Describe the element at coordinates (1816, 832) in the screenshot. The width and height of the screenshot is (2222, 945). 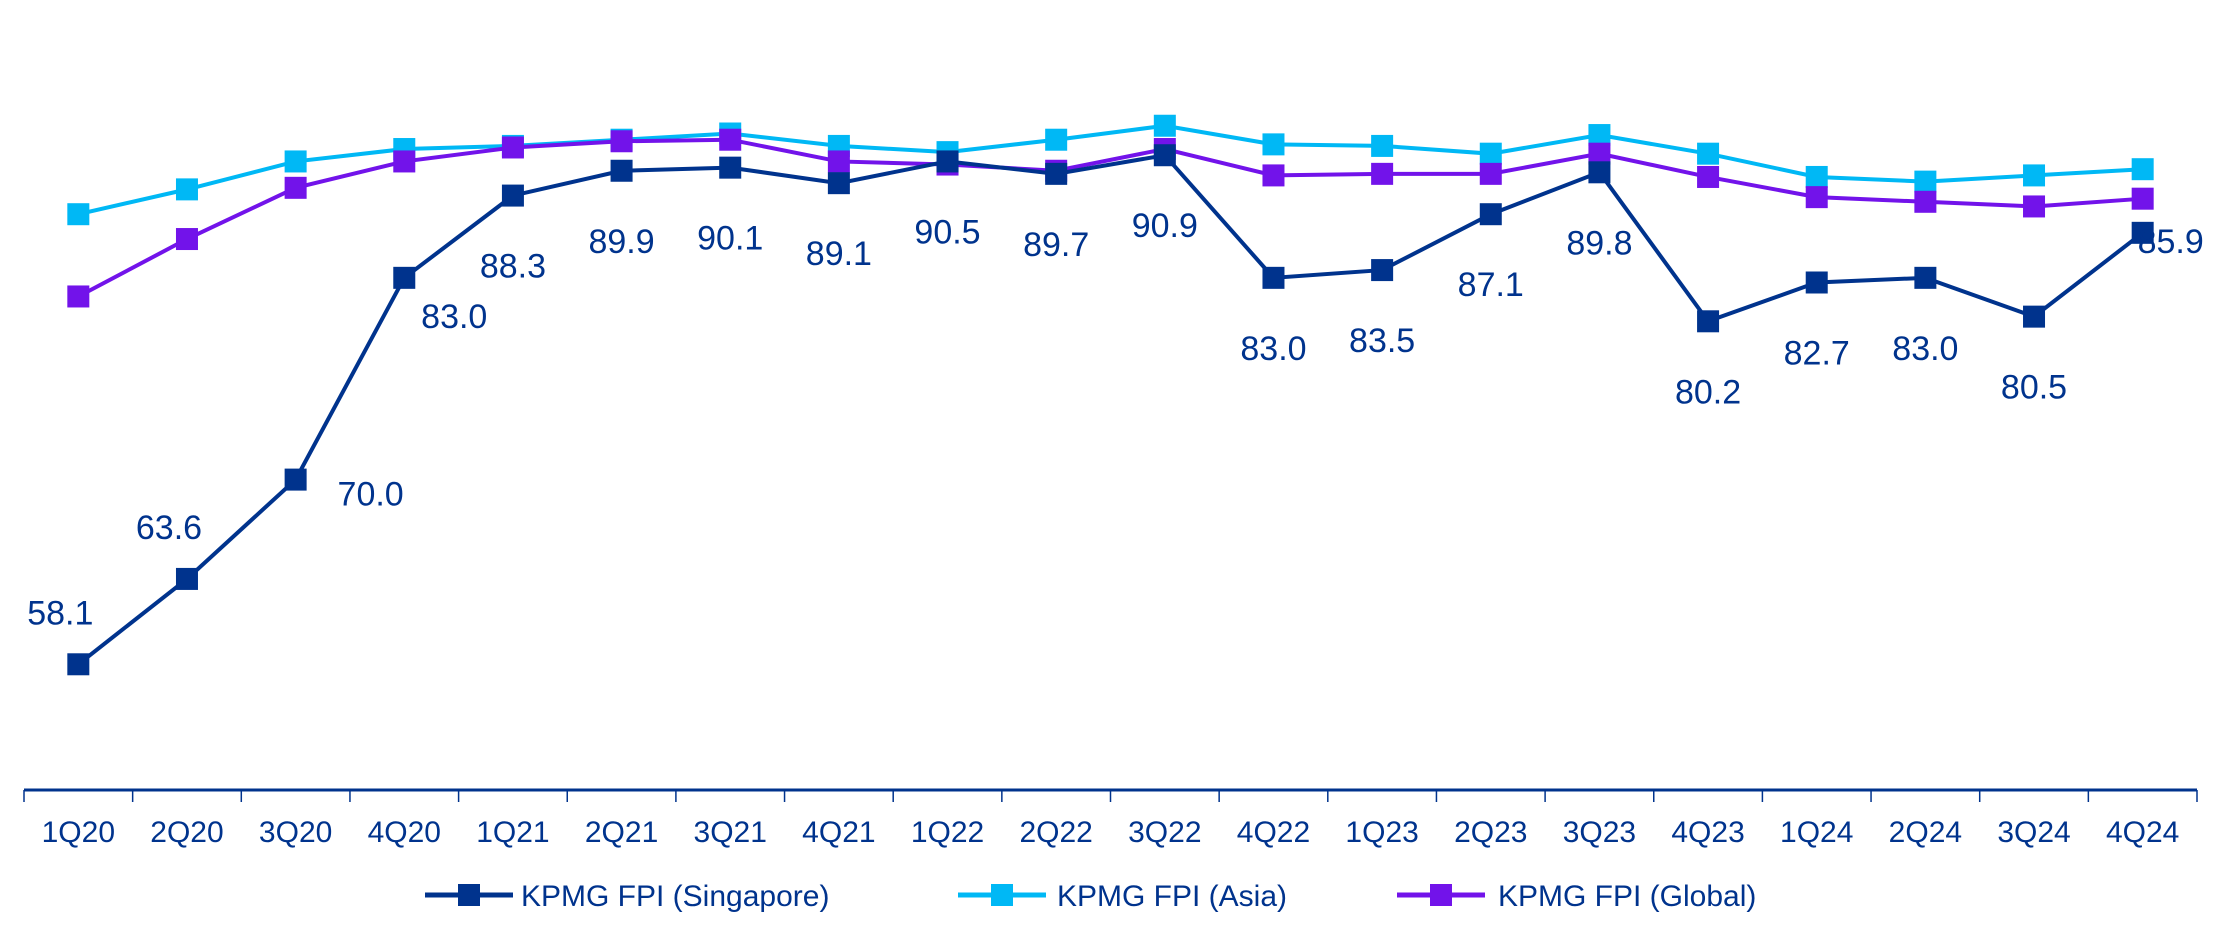
I see `x-tick-label: 1Q24` at that location.